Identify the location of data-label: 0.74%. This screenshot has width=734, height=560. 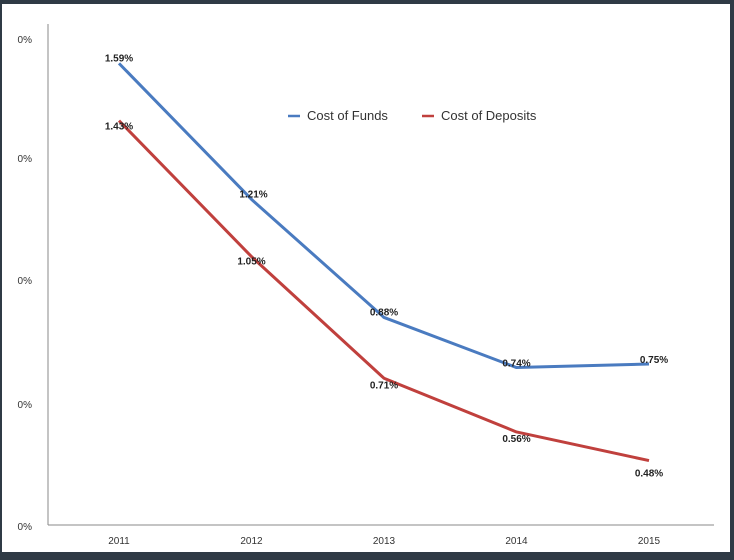
(516, 364).